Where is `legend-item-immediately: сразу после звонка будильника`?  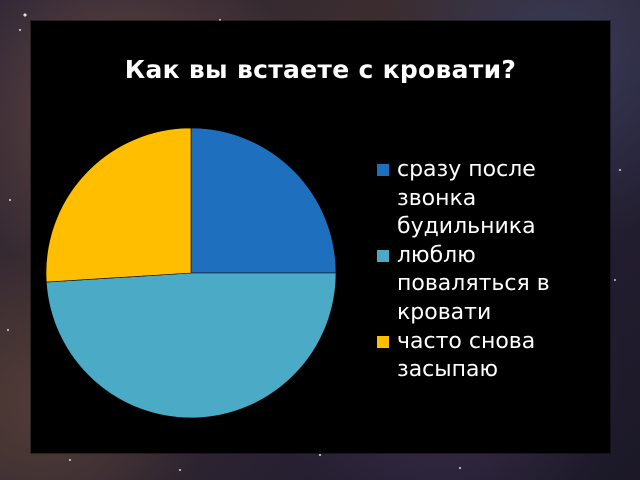 legend-item-immediately: сразу после звонка будильника is located at coordinates (489, 199).